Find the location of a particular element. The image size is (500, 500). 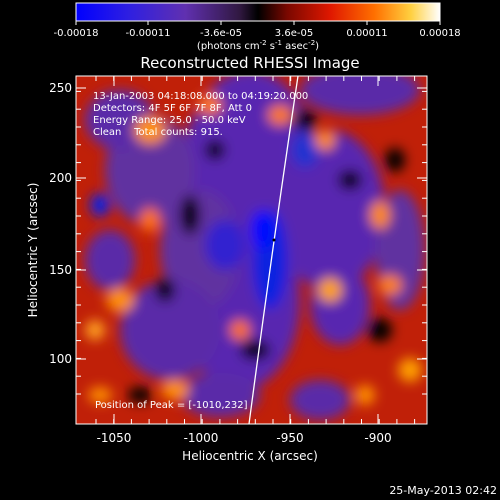

footer-timestamp: 25-May-2013 02:42 is located at coordinates (443, 490).